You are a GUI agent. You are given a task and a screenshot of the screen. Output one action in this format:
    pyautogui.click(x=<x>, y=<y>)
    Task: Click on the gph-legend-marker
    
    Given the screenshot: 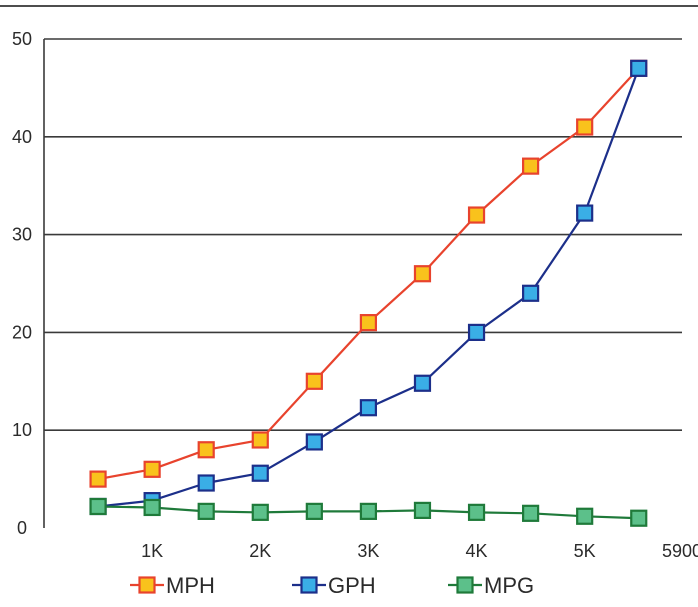 What is the action you would take?
    pyautogui.click(x=309, y=585)
    